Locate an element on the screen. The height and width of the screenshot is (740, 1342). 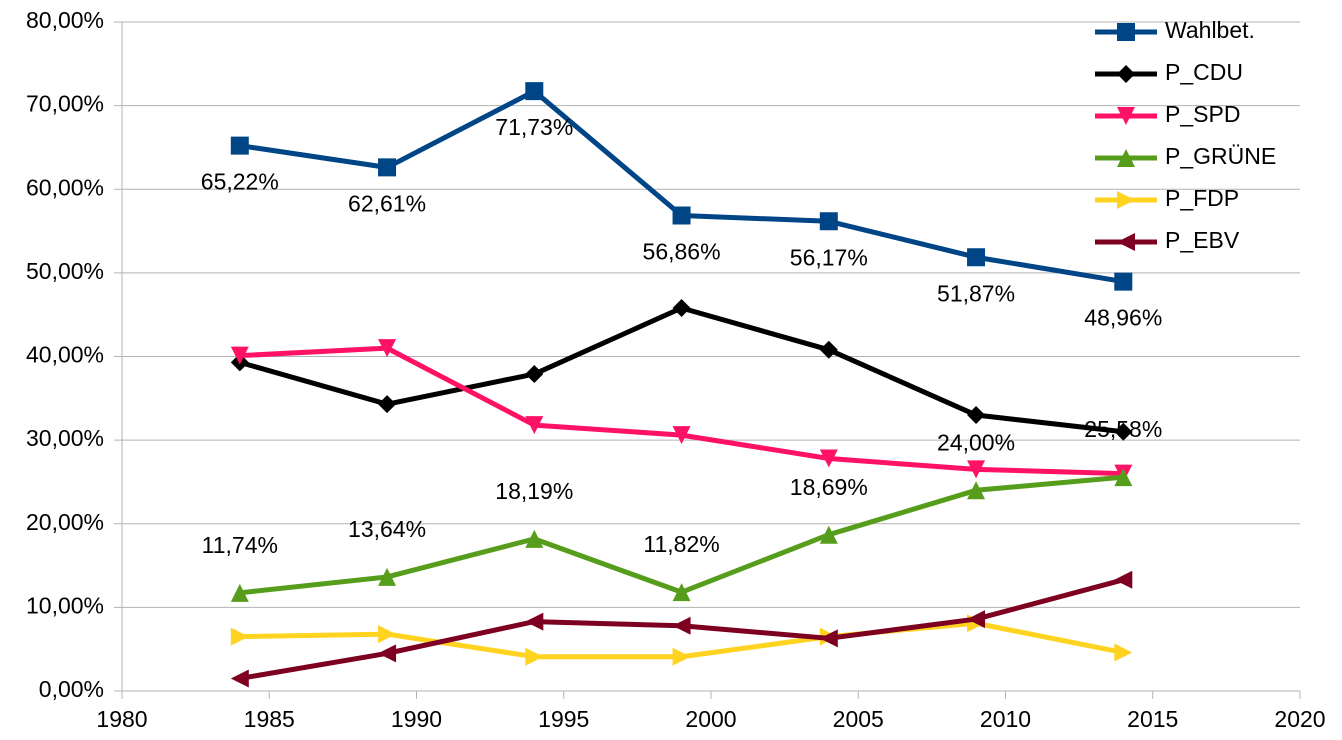
data-label: 62,61% is located at coordinates (387, 204).